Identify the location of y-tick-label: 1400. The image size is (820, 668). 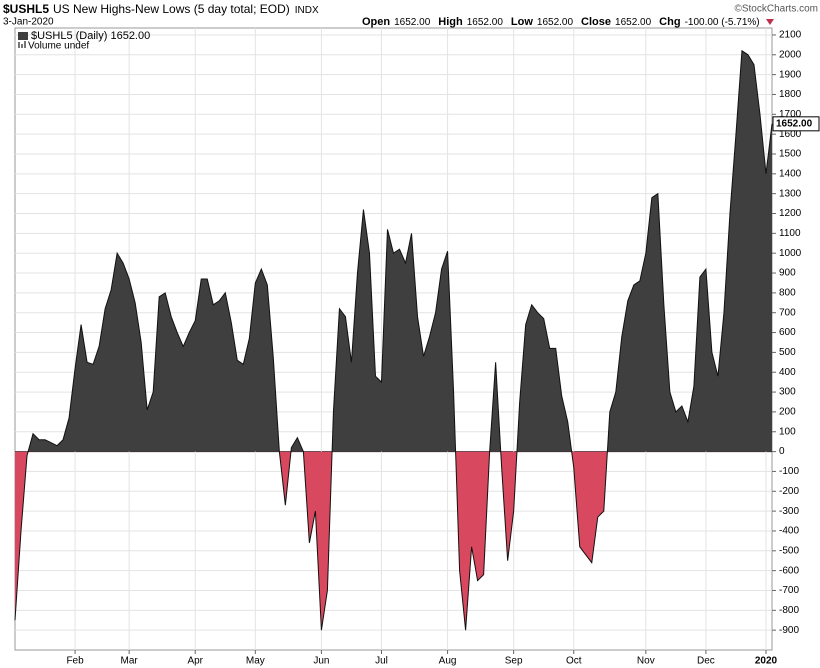
(790, 173).